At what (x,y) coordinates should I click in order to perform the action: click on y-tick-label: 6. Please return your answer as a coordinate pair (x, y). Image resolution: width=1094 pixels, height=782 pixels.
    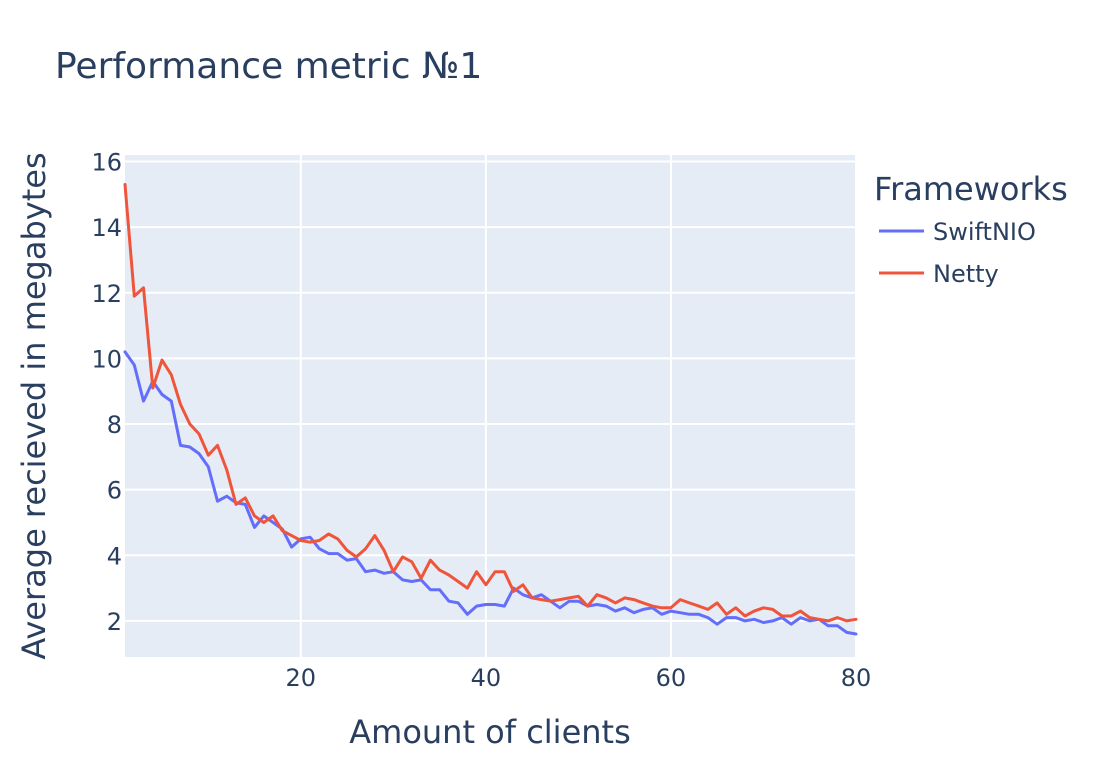
    Looking at the image, I should click on (114, 491).